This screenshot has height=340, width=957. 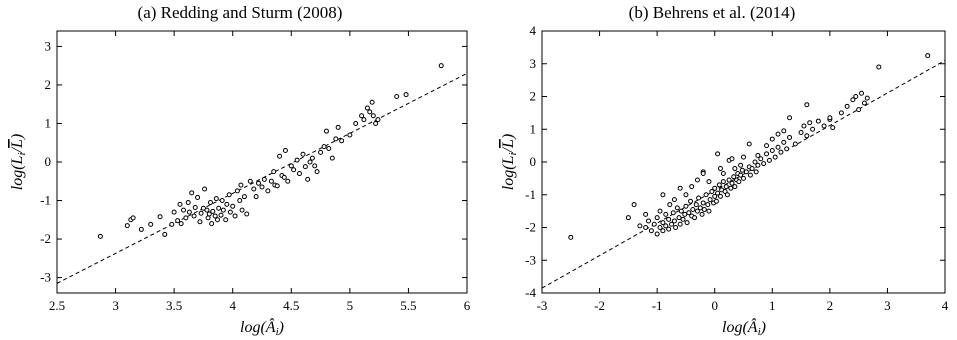 What do you see at coordinates (174, 305) in the screenshot?
I see `x-tick-label: 3.5` at bounding box center [174, 305].